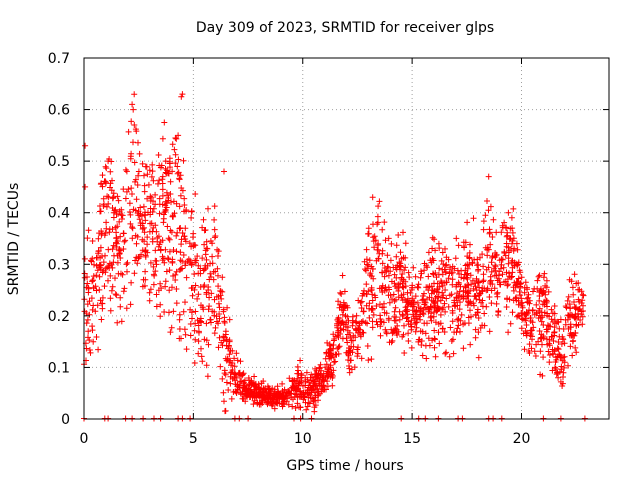  I want to click on y-tick-label: 0, so click(65, 420).